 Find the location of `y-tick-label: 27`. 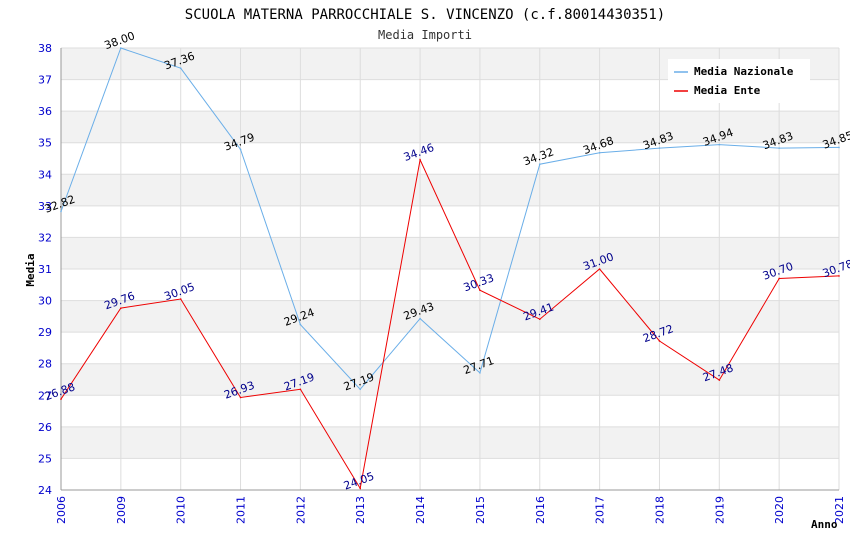

y-tick-label: 27 is located at coordinates (45, 395).